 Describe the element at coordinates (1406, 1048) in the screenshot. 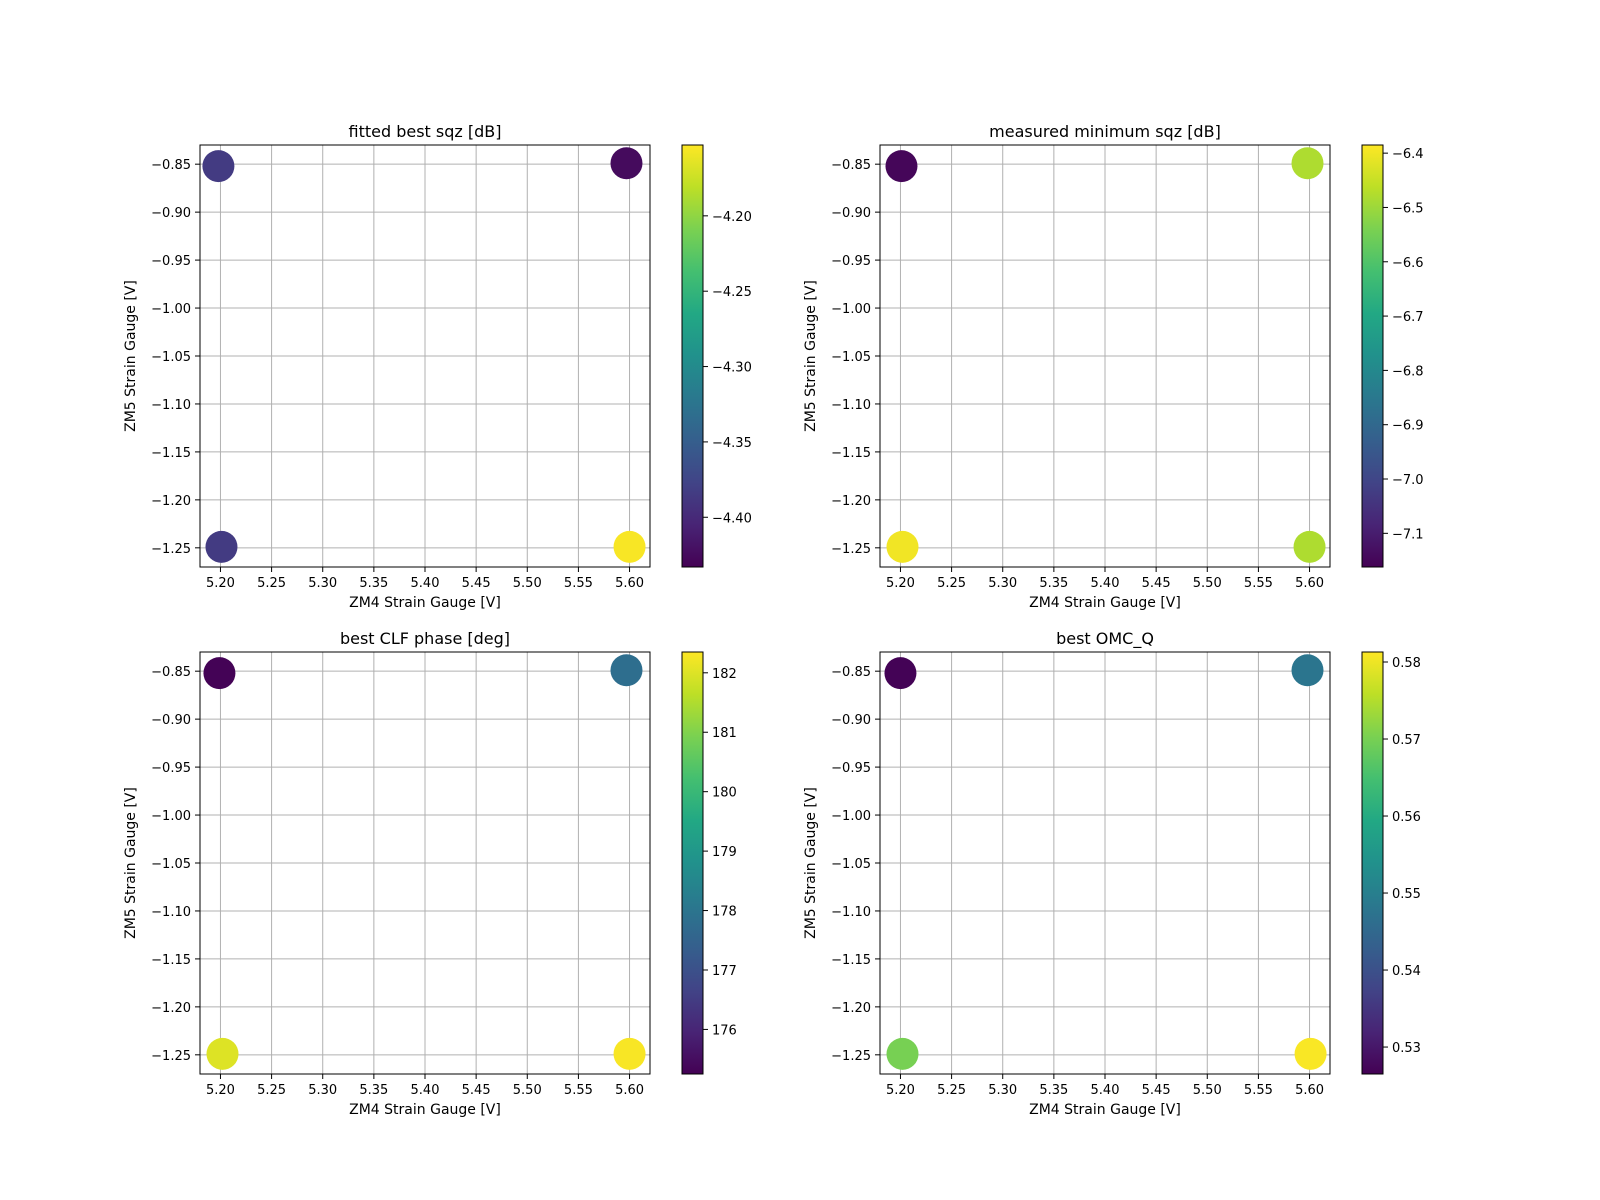

I see `colorbar-tick-label: 0.53` at that location.